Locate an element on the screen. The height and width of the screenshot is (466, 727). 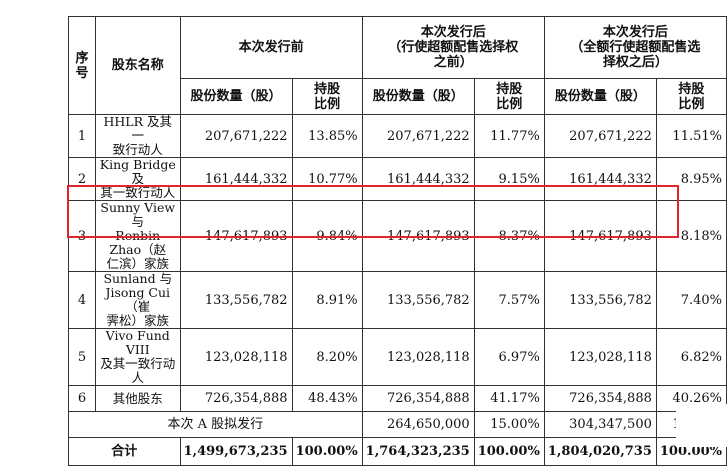
cell-pre-shares: 161,444,332 is located at coordinates (236, 179).